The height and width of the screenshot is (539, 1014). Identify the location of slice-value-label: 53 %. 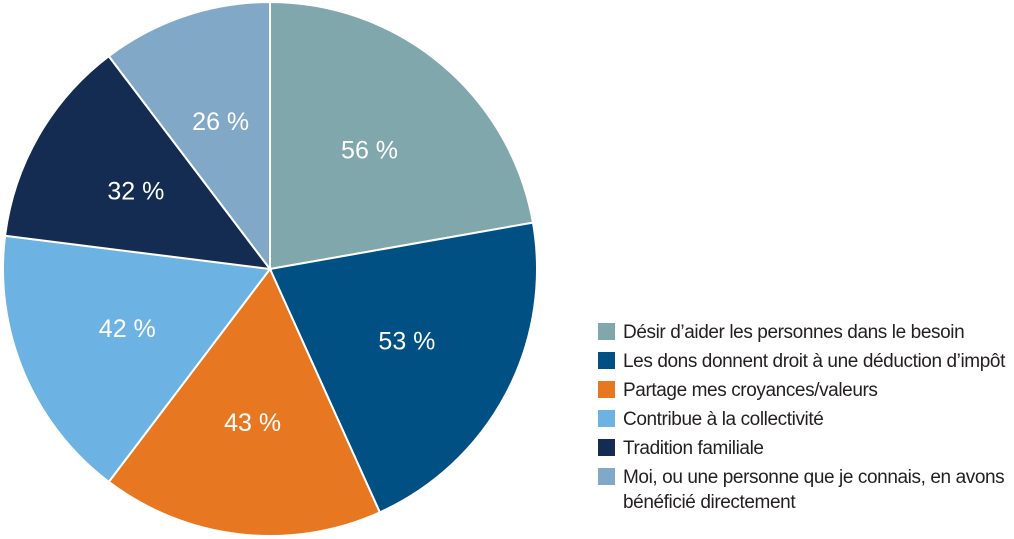
(406, 341).